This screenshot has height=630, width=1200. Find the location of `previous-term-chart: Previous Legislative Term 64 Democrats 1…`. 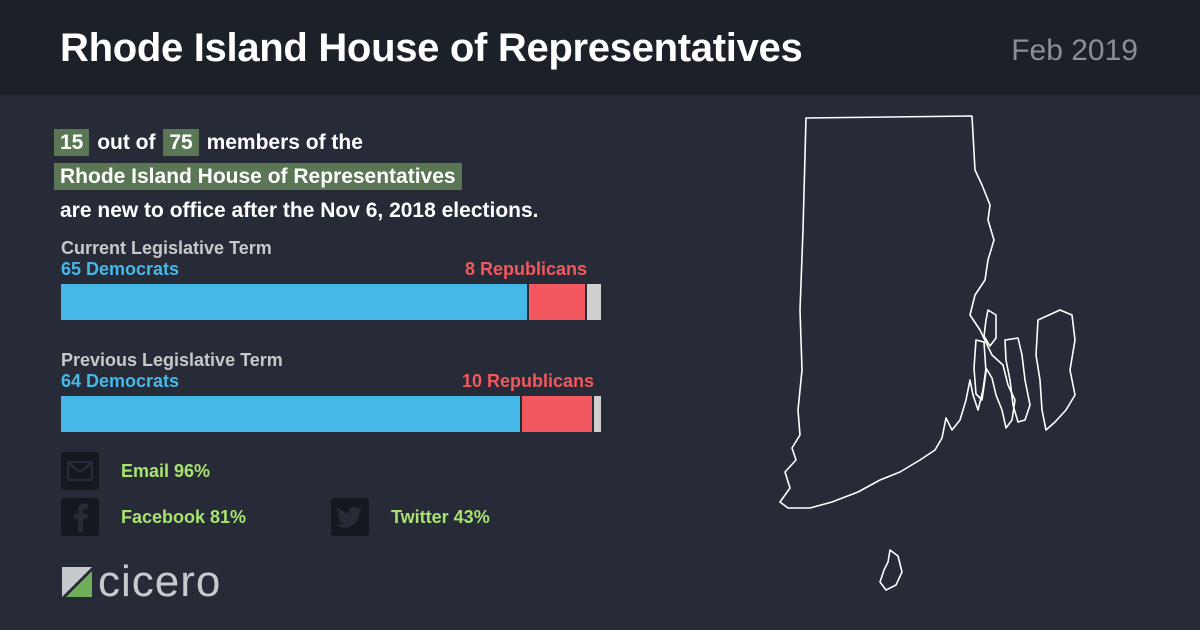

previous-term-chart: Previous Legislative Term 64 Democrats 1… is located at coordinates (331, 391).